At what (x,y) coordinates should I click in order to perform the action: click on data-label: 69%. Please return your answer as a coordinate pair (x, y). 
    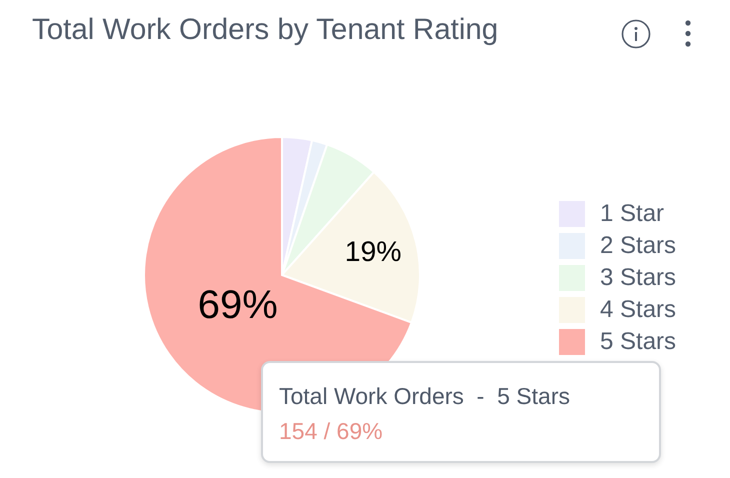
    Looking at the image, I should click on (238, 304).